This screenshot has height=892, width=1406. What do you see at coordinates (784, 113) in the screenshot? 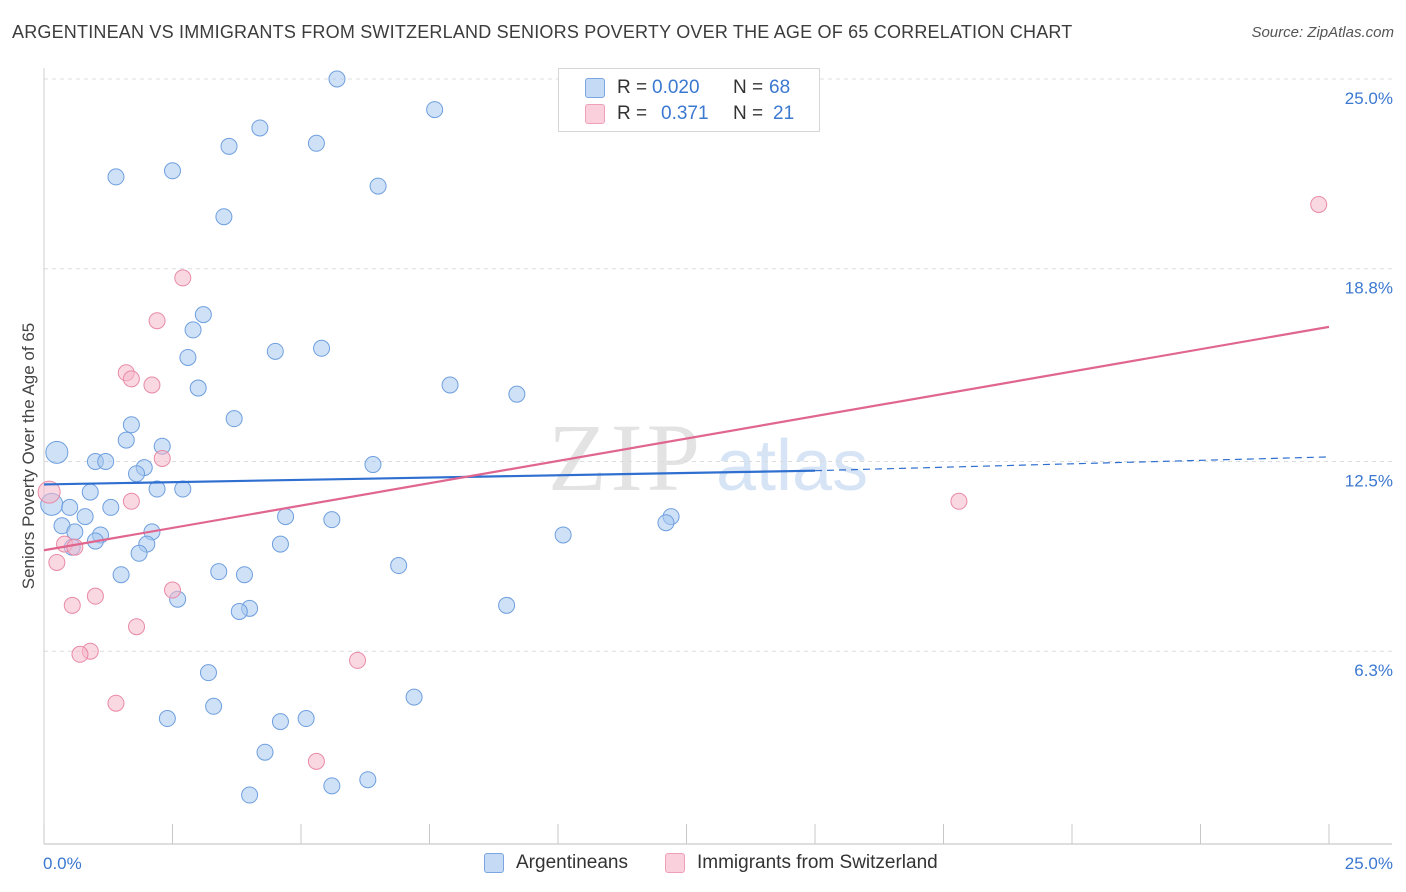
I see `legend-n-value: 21` at bounding box center [784, 113].